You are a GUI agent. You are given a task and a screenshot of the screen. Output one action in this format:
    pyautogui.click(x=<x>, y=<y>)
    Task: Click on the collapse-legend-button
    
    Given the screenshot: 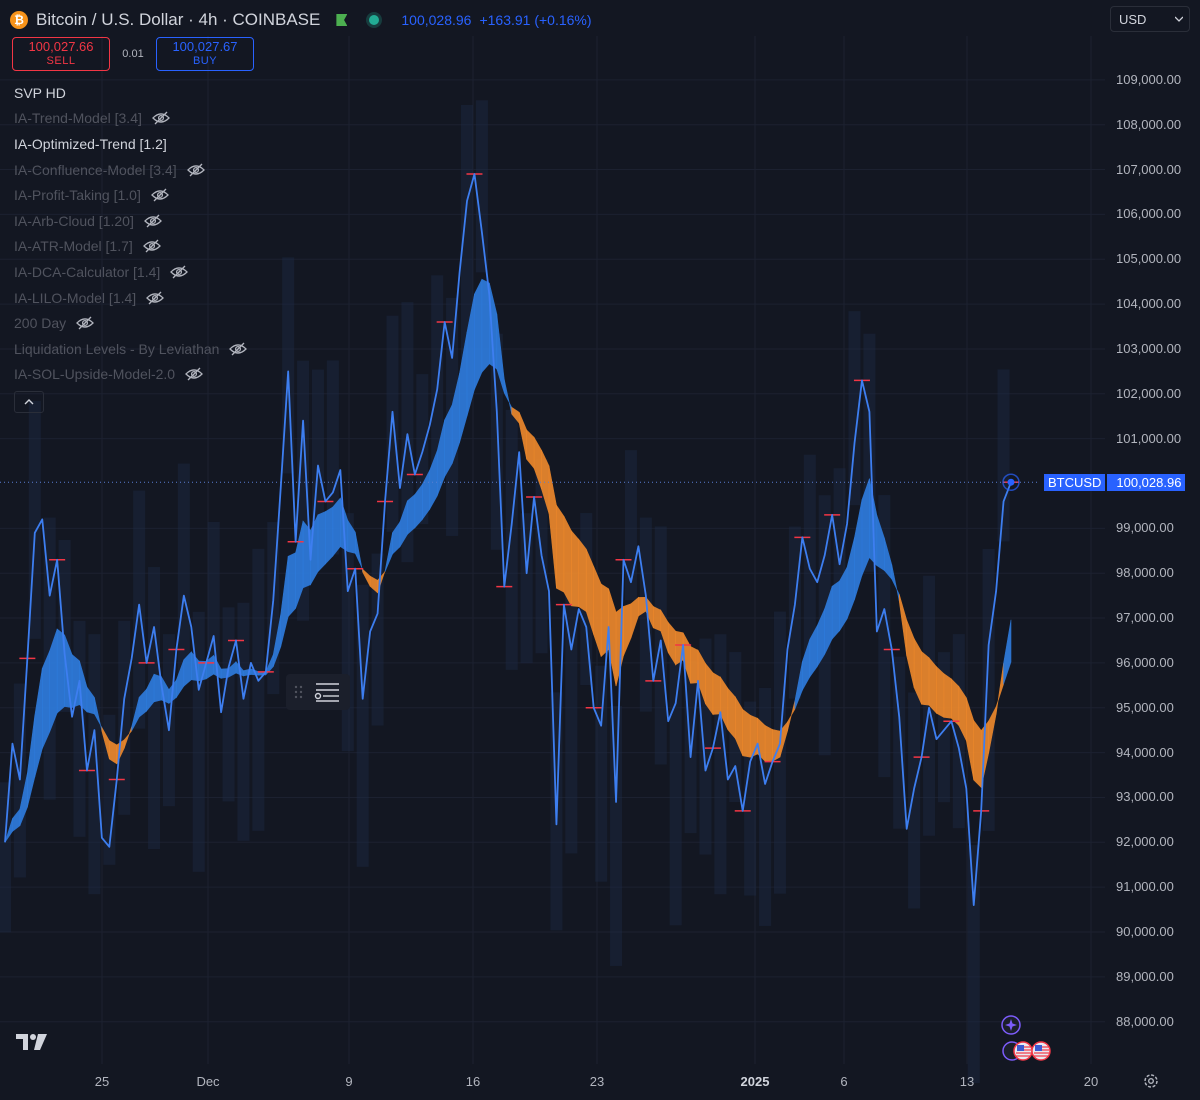 What is the action you would take?
    pyautogui.click(x=29, y=402)
    